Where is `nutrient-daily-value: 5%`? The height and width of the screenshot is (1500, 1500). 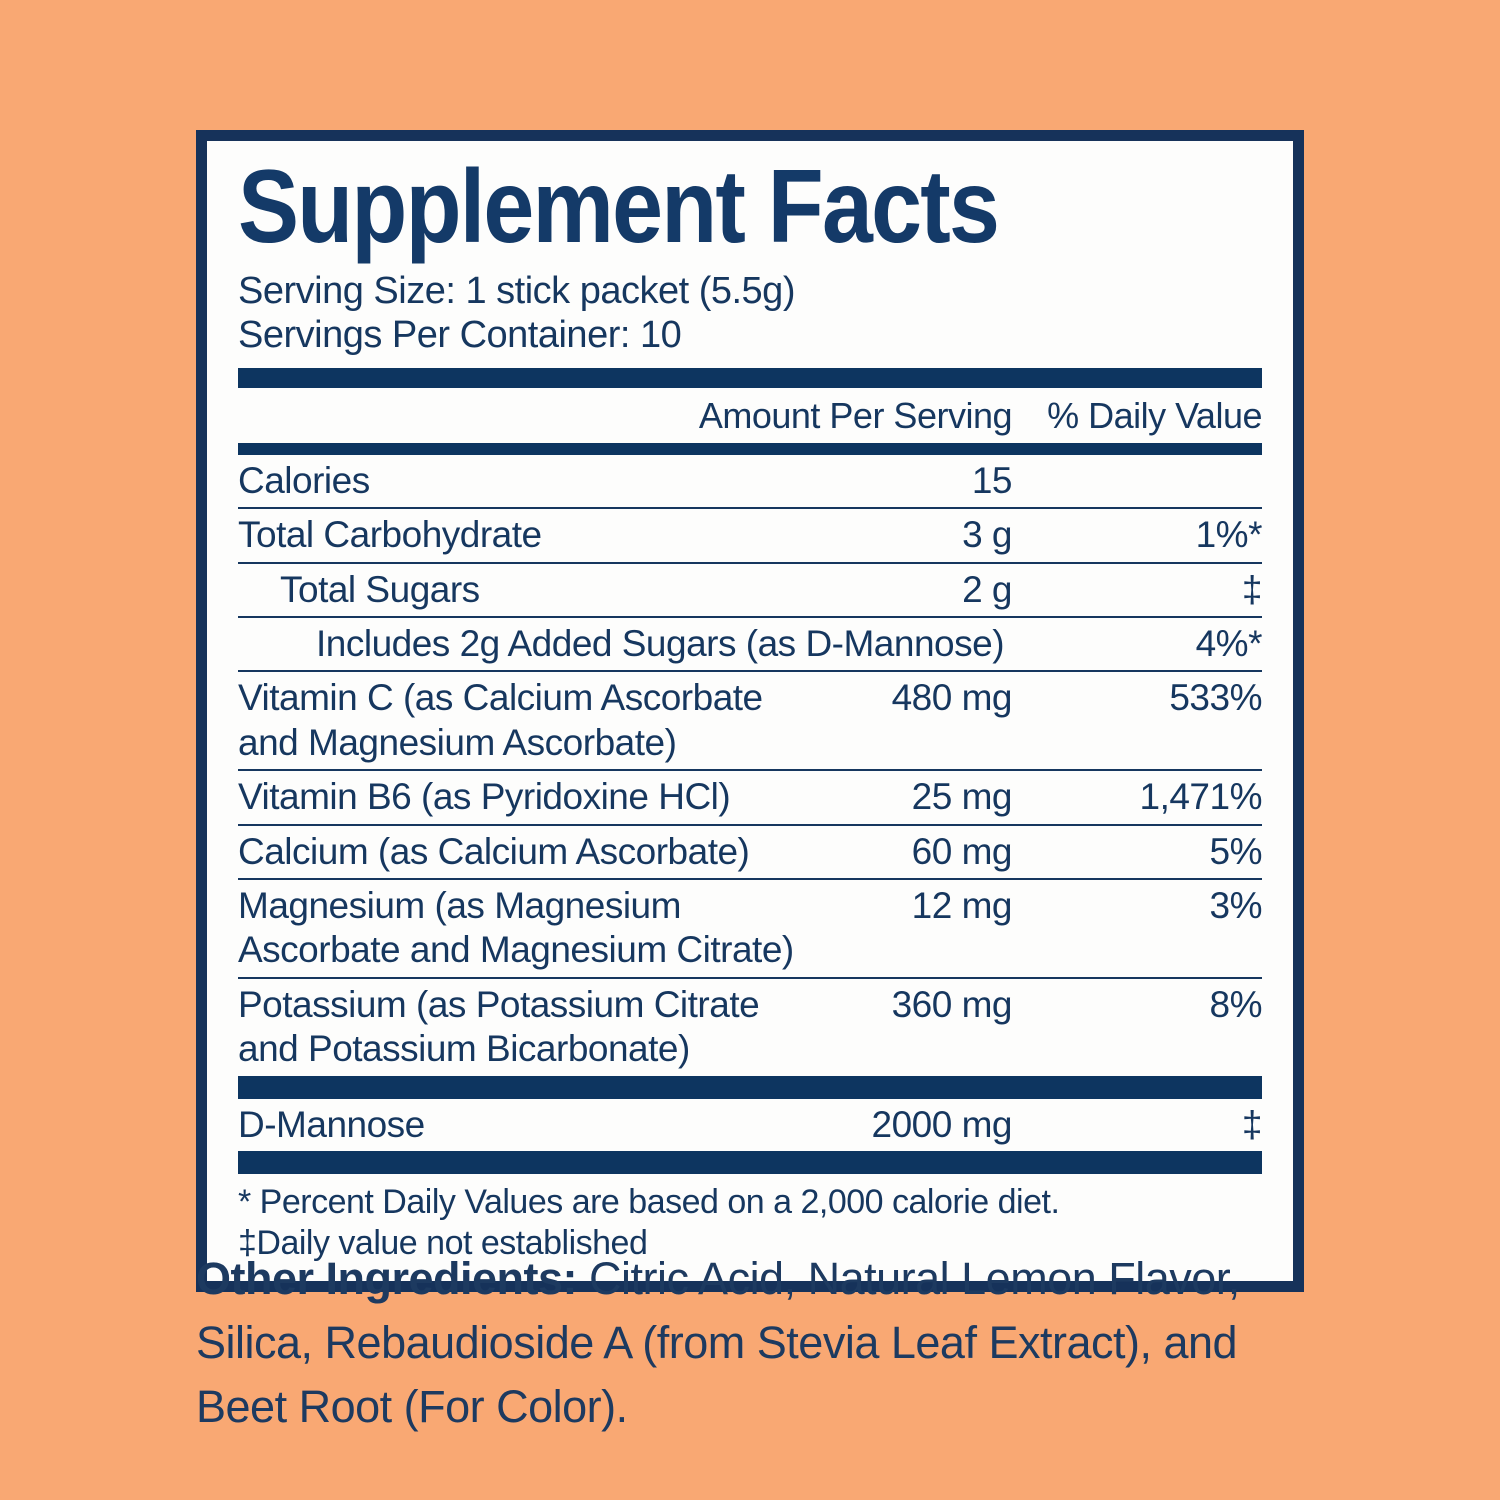
nutrient-daily-value: 5% is located at coordinates (1236, 851).